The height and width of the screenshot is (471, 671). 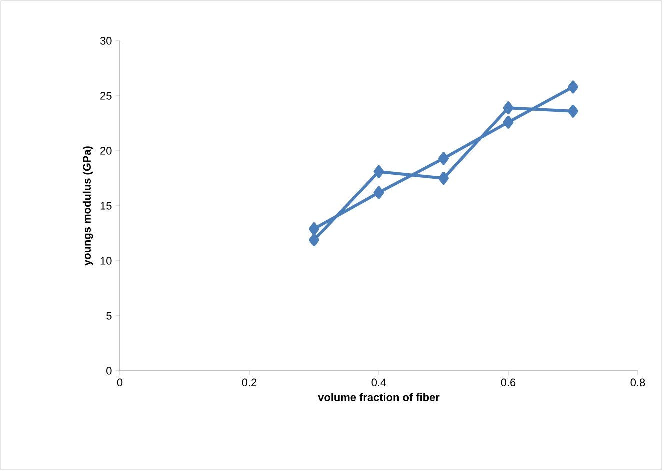 What do you see at coordinates (249, 382) in the screenshot?
I see `x-tick-label: 0.2` at bounding box center [249, 382].